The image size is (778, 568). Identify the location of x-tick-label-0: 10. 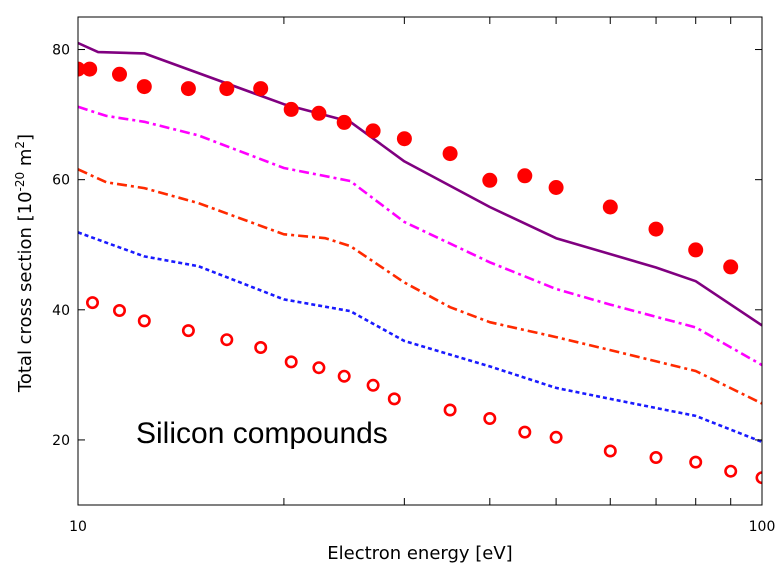
(78, 527).